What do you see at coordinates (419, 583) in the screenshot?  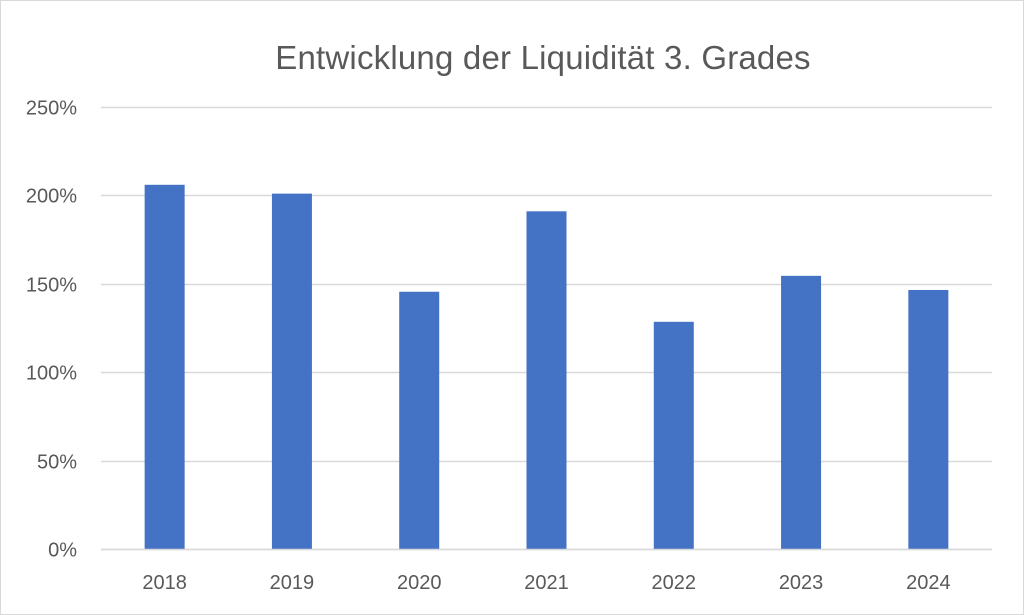 I see `x-tick-label: 2020` at bounding box center [419, 583].